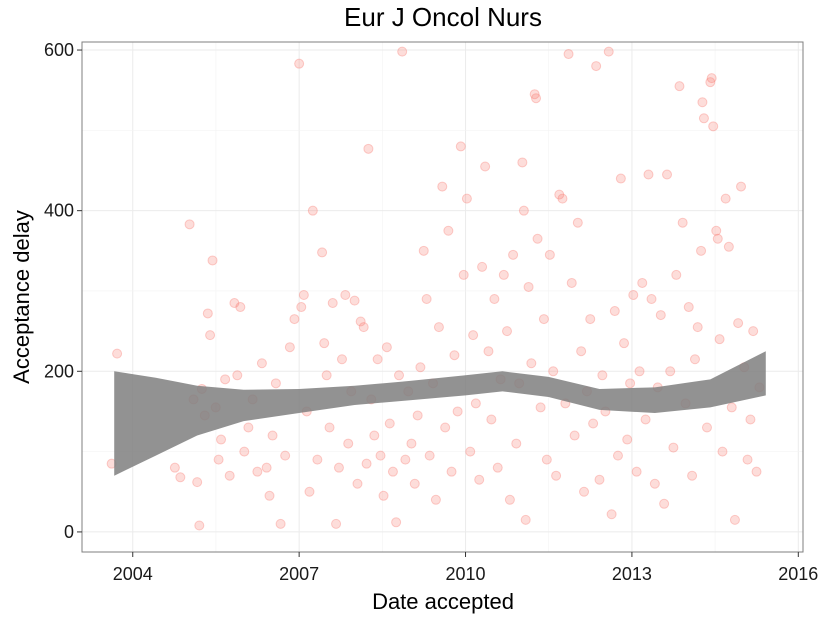  Describe the element at coordinates (59, 211) in the screenshot. I see `y-tick-label: 400` at that location.